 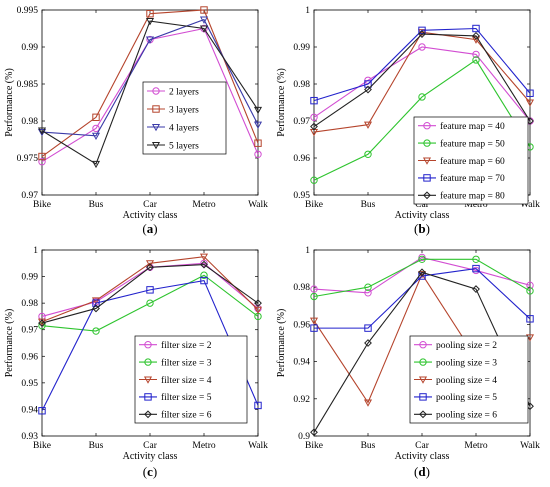 What do you see at coordinates (29, 437) in the screenshot?
I see `y-tick-label: 0.93` at bounding box center [29, 437].